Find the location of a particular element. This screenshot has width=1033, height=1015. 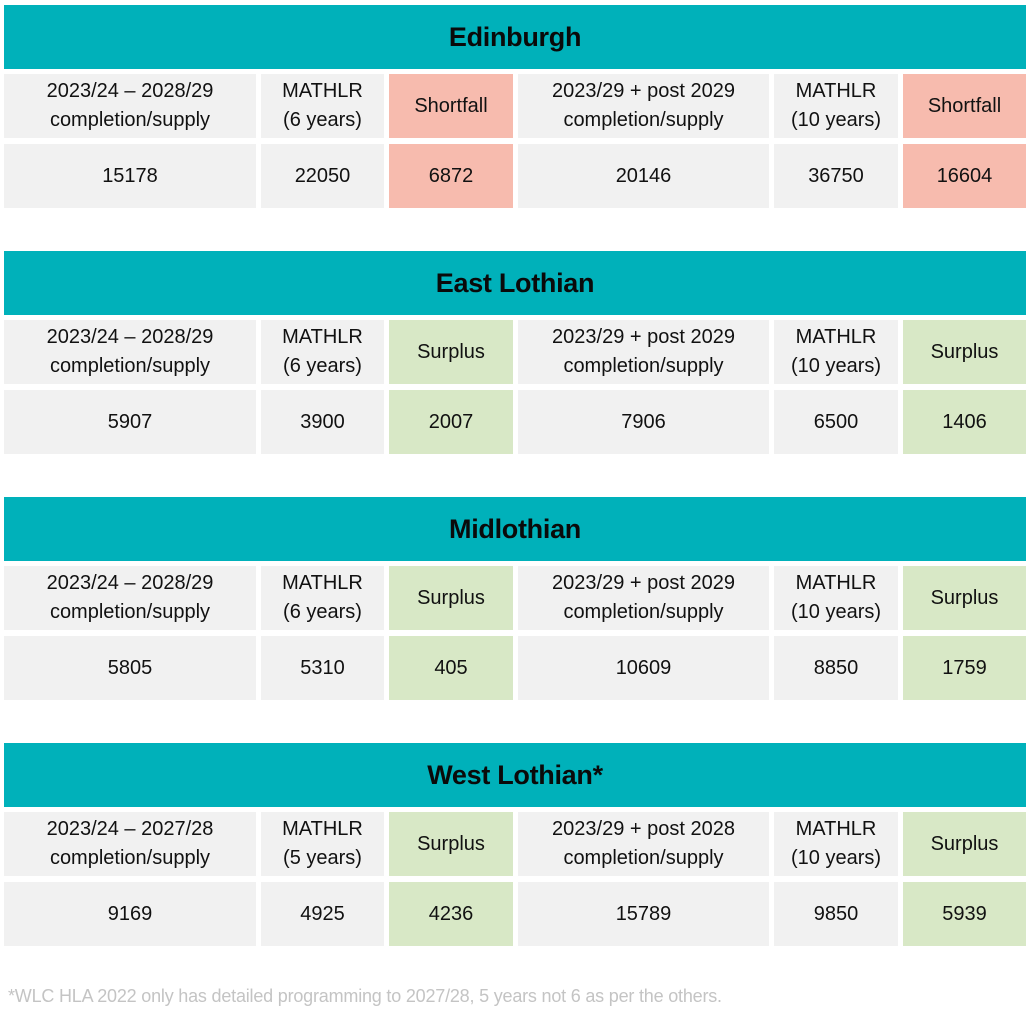

value-cell-period-b: 15789 is located at coordinates (643, 914).